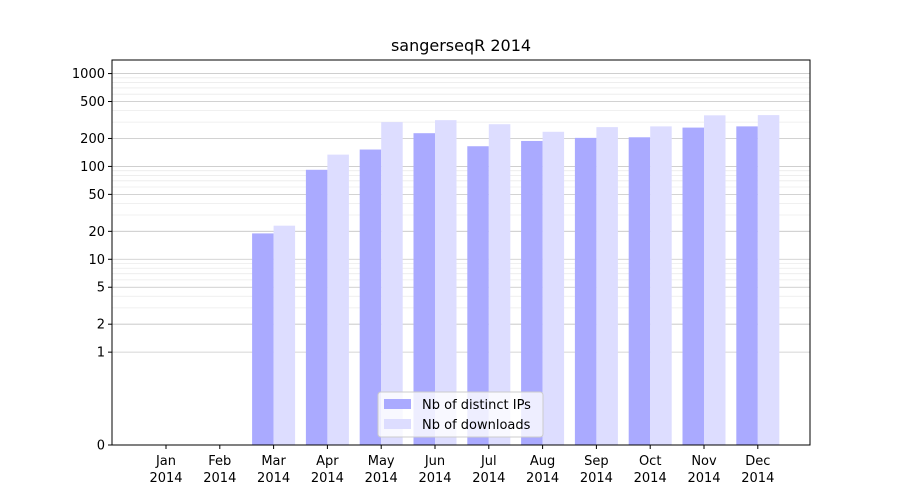 This screenshot has width=900, height=500. I want to click on x-tick-label-month: Jun, so click(434, 461).